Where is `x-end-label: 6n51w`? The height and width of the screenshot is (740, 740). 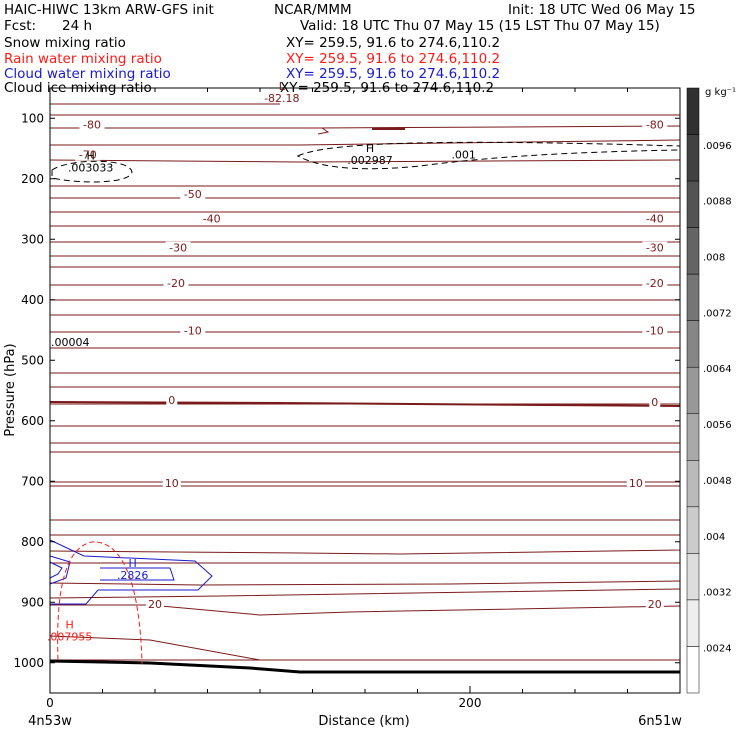 x-end-label: 6n51w is located at coordinates (660, 721).